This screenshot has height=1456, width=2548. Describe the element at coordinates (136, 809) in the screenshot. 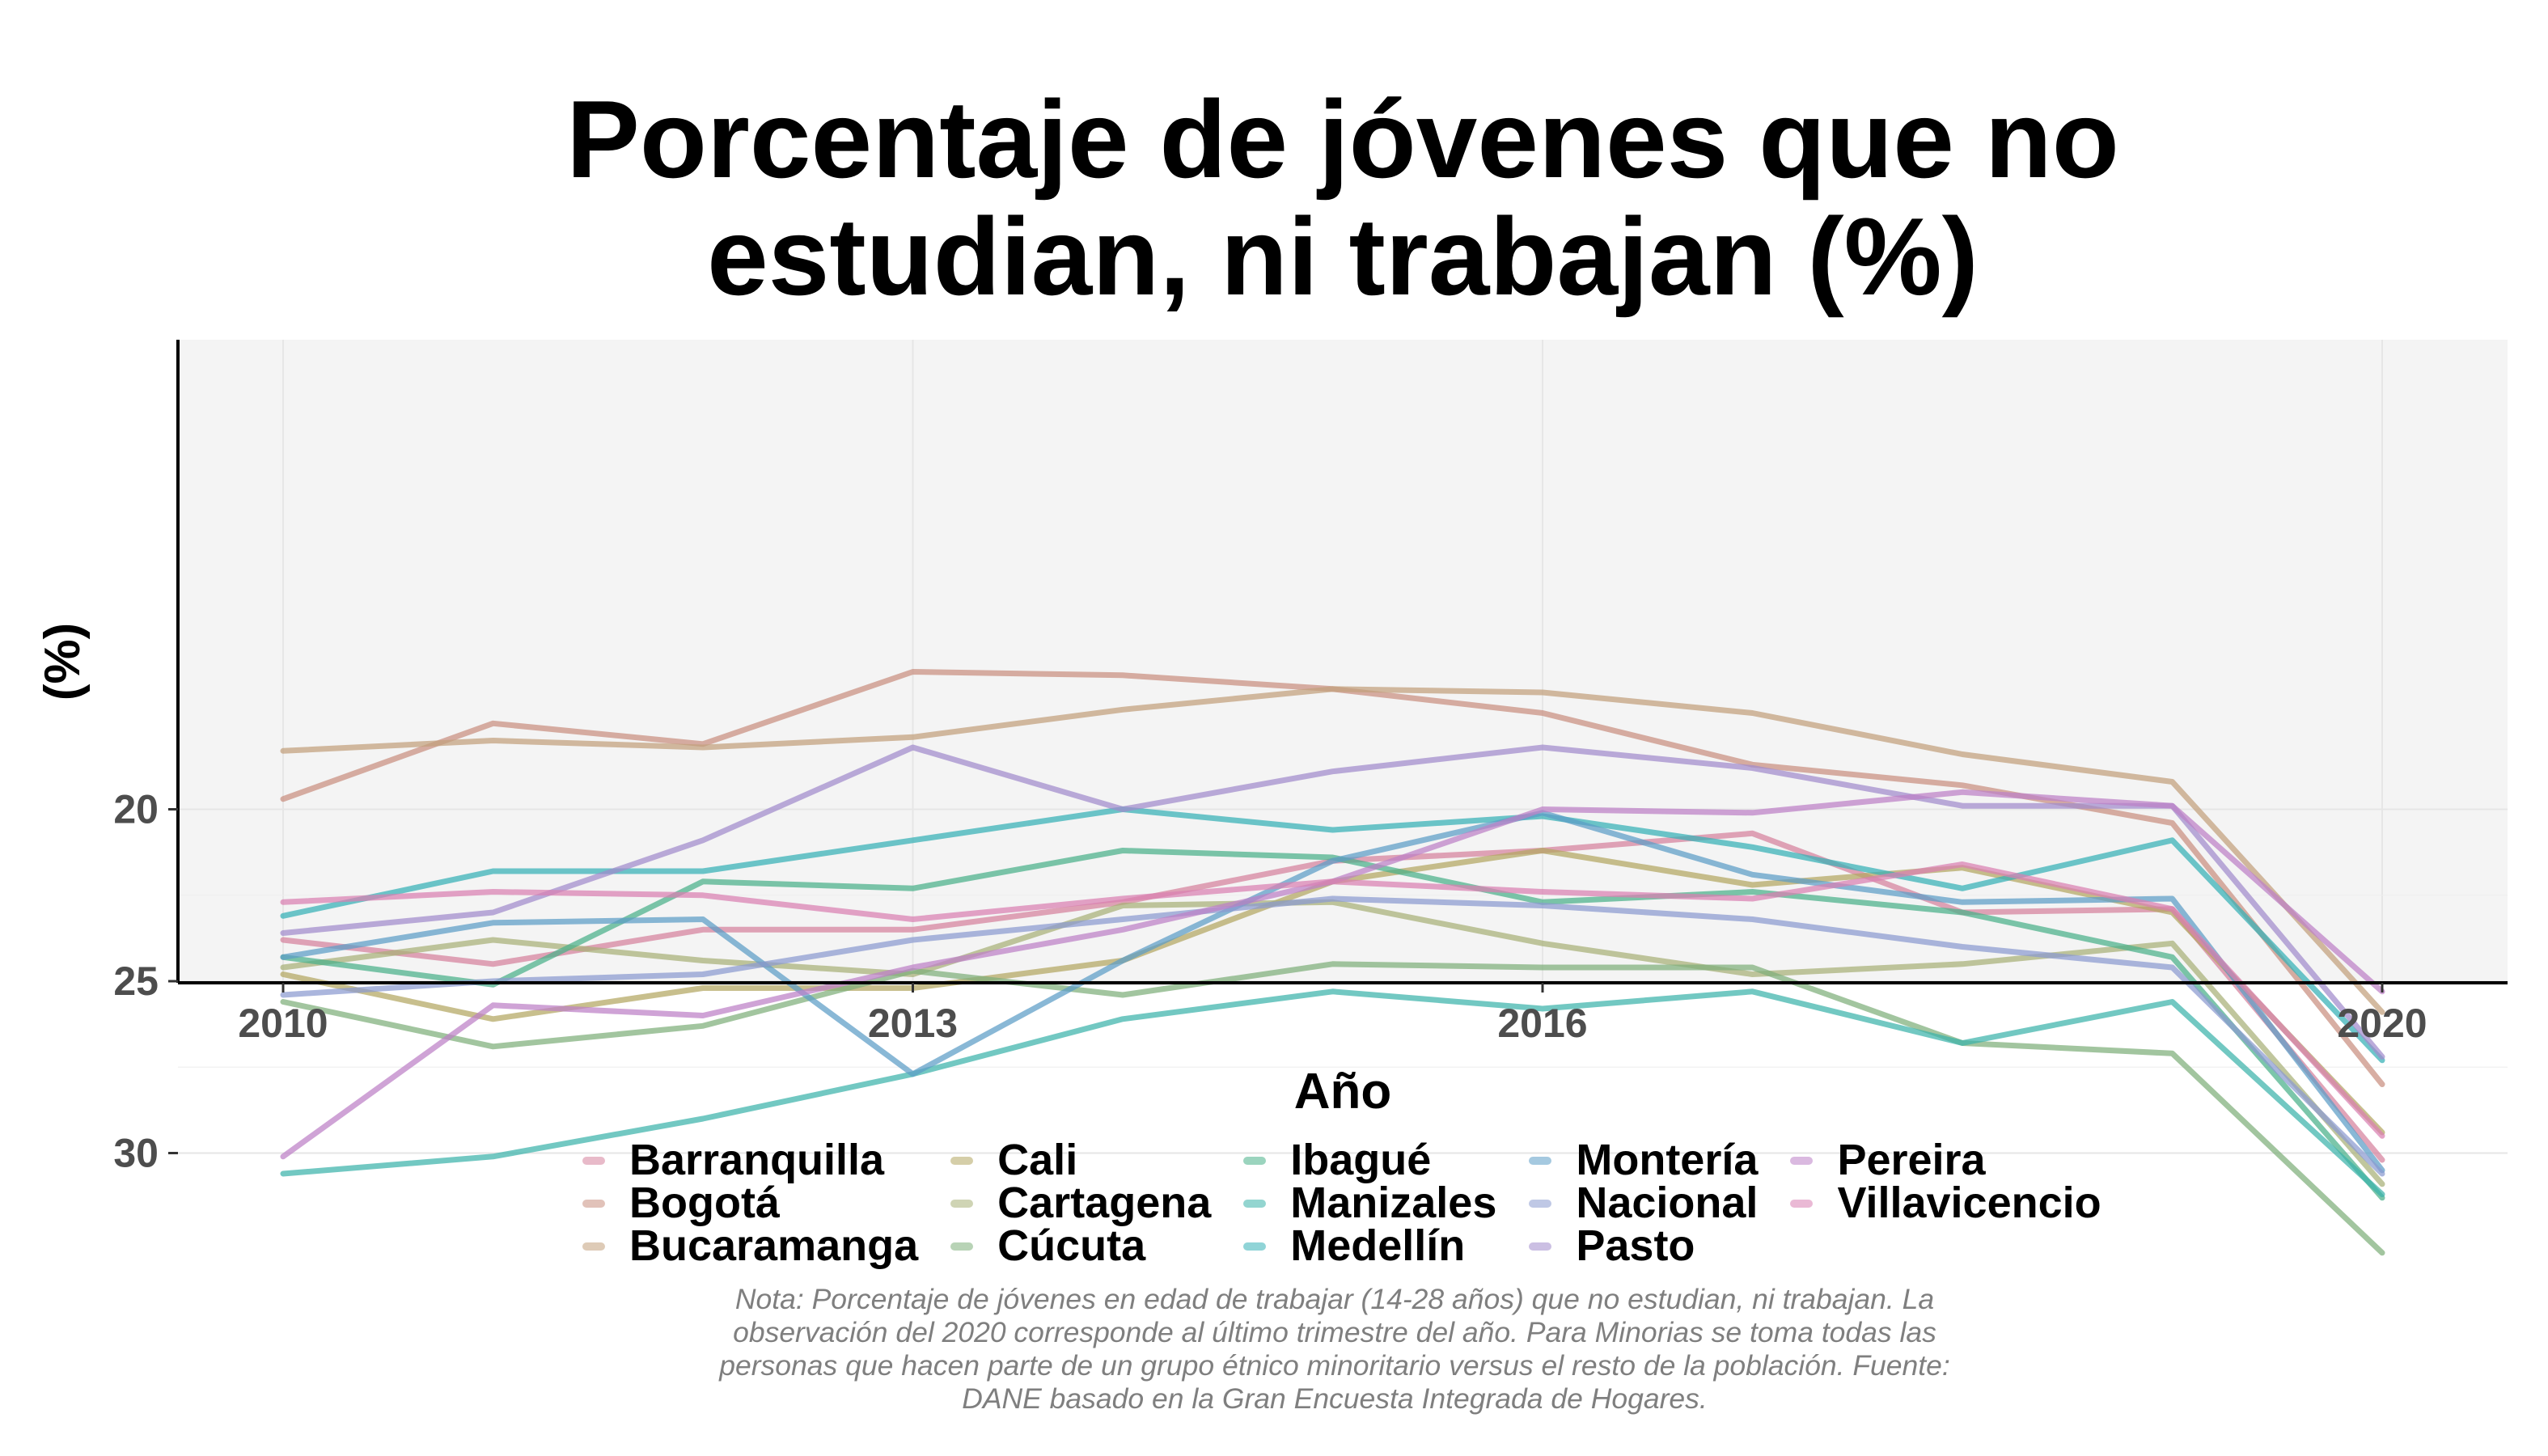

I see `y-tick-label: 20` at that location.